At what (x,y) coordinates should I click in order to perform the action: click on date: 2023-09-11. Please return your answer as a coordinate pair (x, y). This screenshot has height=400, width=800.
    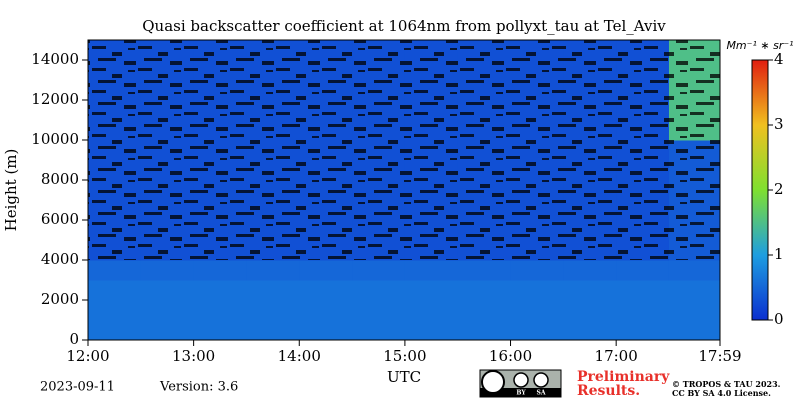
    Looking at the image, I should click on (77, 387).